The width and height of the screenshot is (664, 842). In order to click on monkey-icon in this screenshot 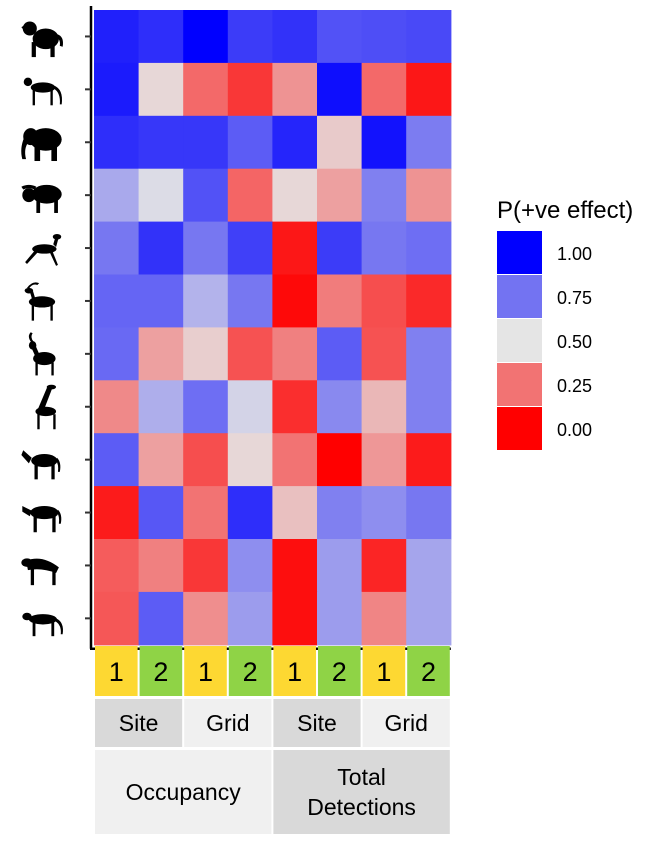, I will do `click(43, 91)`.